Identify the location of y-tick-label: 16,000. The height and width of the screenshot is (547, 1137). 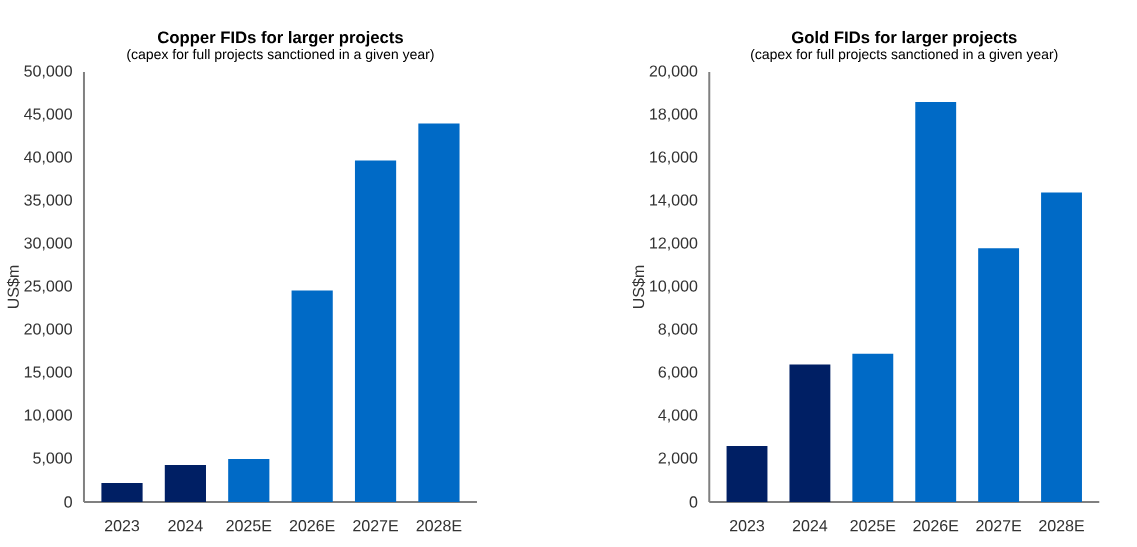
(674, 158).